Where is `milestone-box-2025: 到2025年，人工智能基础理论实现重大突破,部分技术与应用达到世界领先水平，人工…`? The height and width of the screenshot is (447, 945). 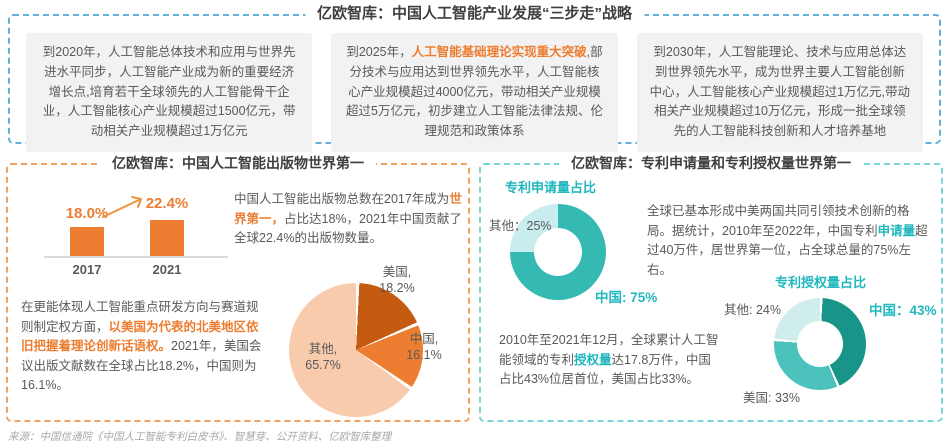
milestone-box-2025: 到2025年，人工智能基础理论实现重大突破,部分技术与应用达到世界领先水平，人工… is located at coordinates (474, 92).